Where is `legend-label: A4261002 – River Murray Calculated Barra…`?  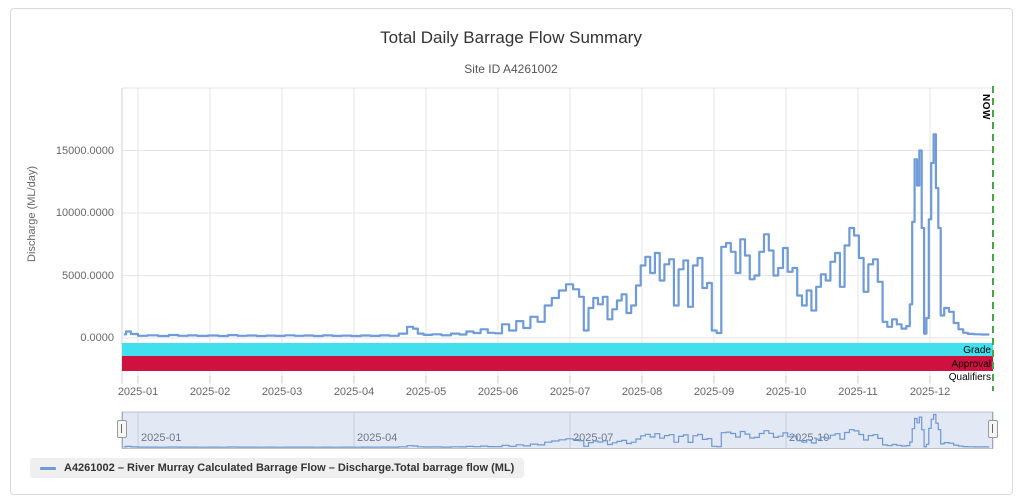
legend-label: A4261002 – River Murray Calculated Barra… is located at coordinates (289, 468).